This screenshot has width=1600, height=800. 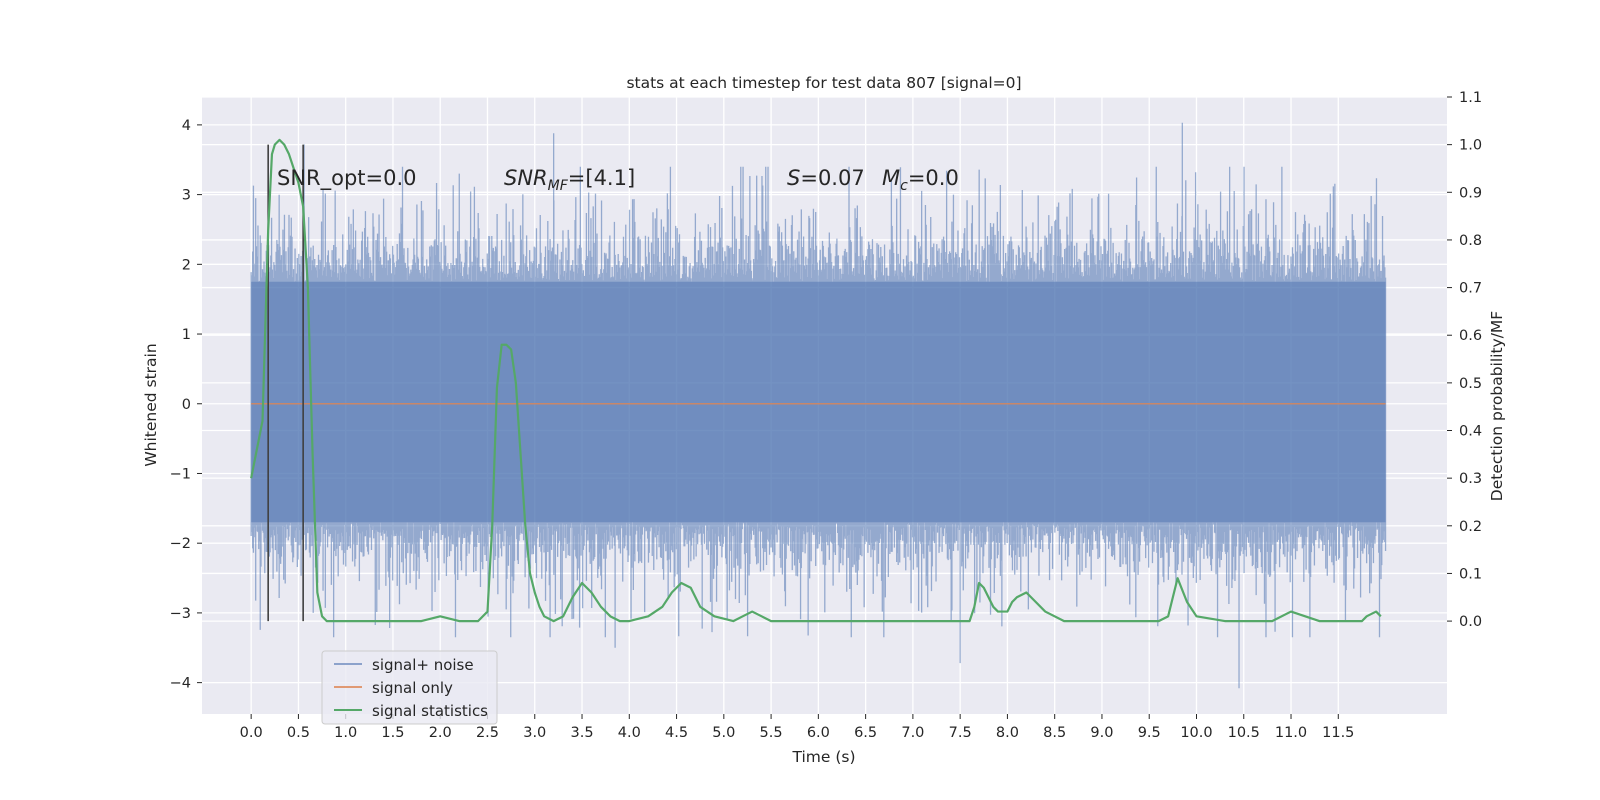 What do you see at coordinates (920, 180) in the screenshot?
I see `annotation-mc-value: Mc=0.0` at bounding box center [920, 180].